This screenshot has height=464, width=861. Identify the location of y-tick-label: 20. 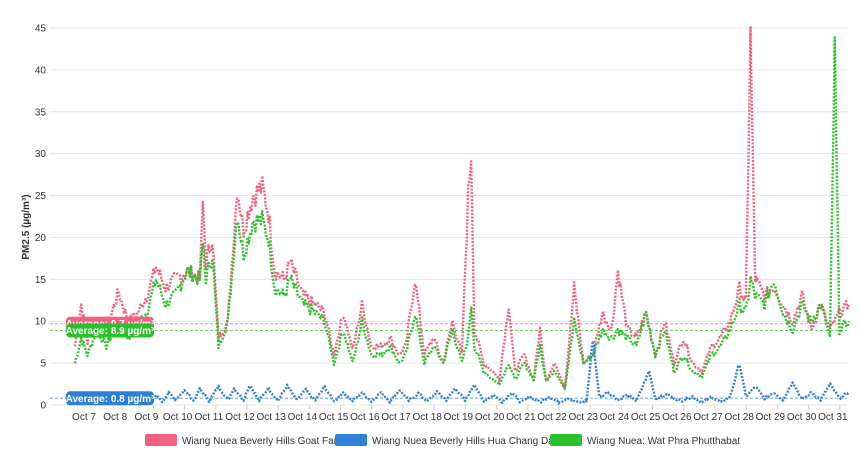
(41, 238).